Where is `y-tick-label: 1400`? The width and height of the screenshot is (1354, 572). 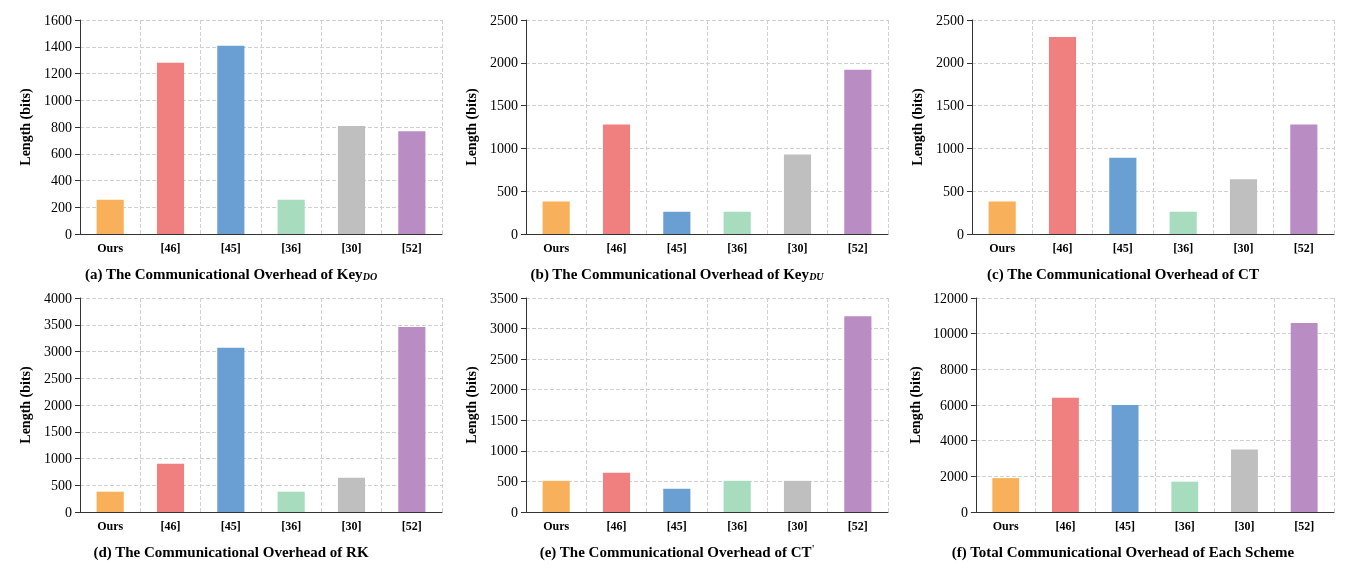 y-tick-label: 1400 is located at coordinates (58, 47).